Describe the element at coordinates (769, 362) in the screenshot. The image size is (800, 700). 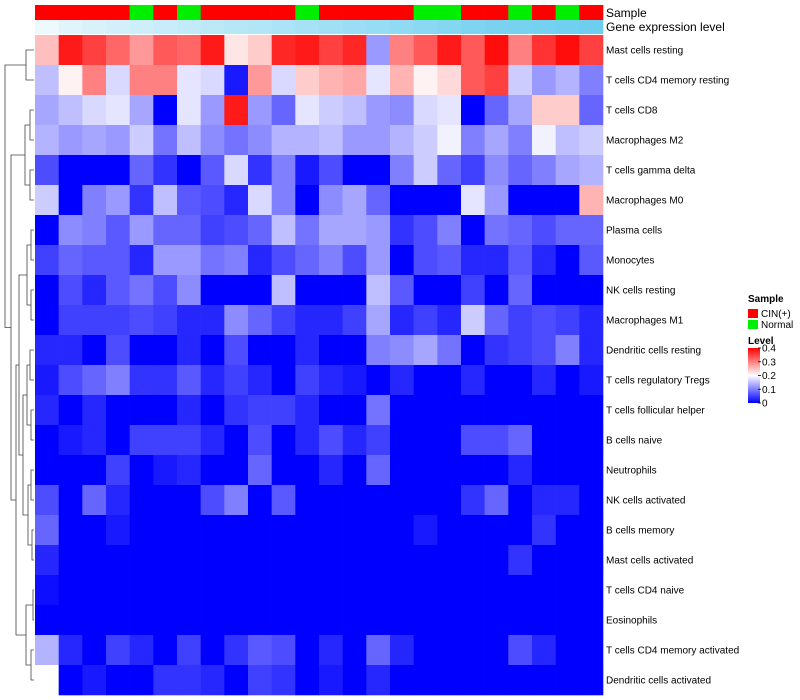
I see `legend-tick-label: 0.3` at that location.